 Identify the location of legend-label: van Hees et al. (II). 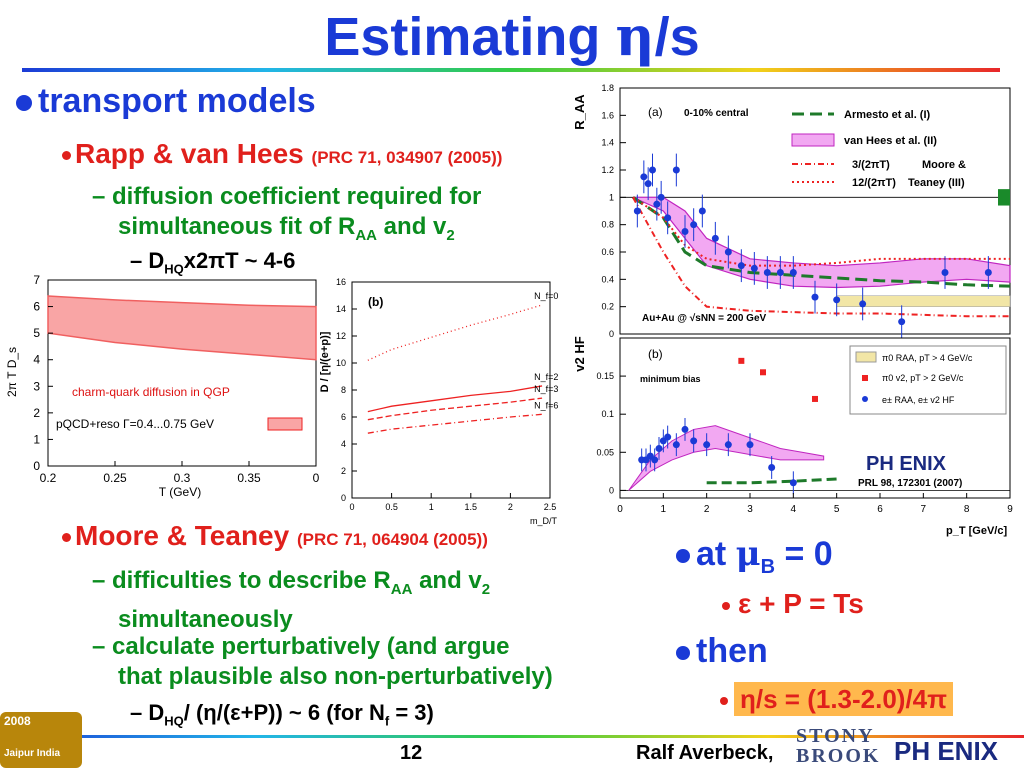
(890, 141).